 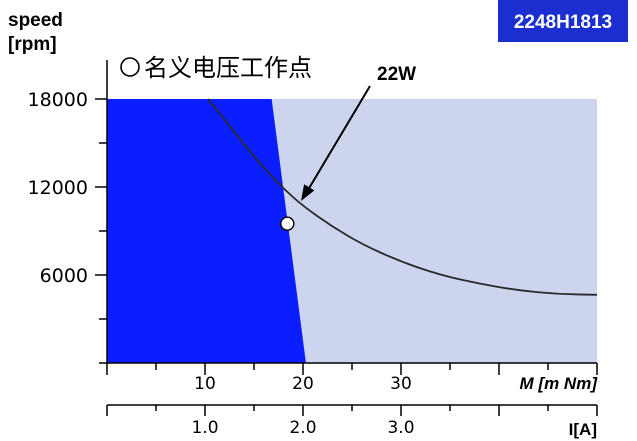 I want to click on y-tick-label: 6000, so click(x=64, y=276).